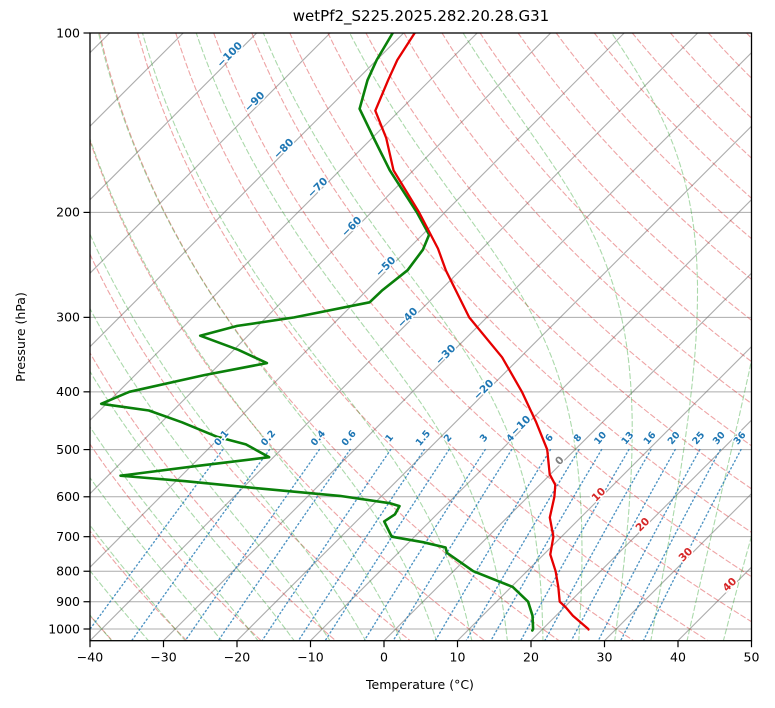 The width and height of the screenshot is (775, 708). I want to click on y-tick-label: 100, so click(68, 32).